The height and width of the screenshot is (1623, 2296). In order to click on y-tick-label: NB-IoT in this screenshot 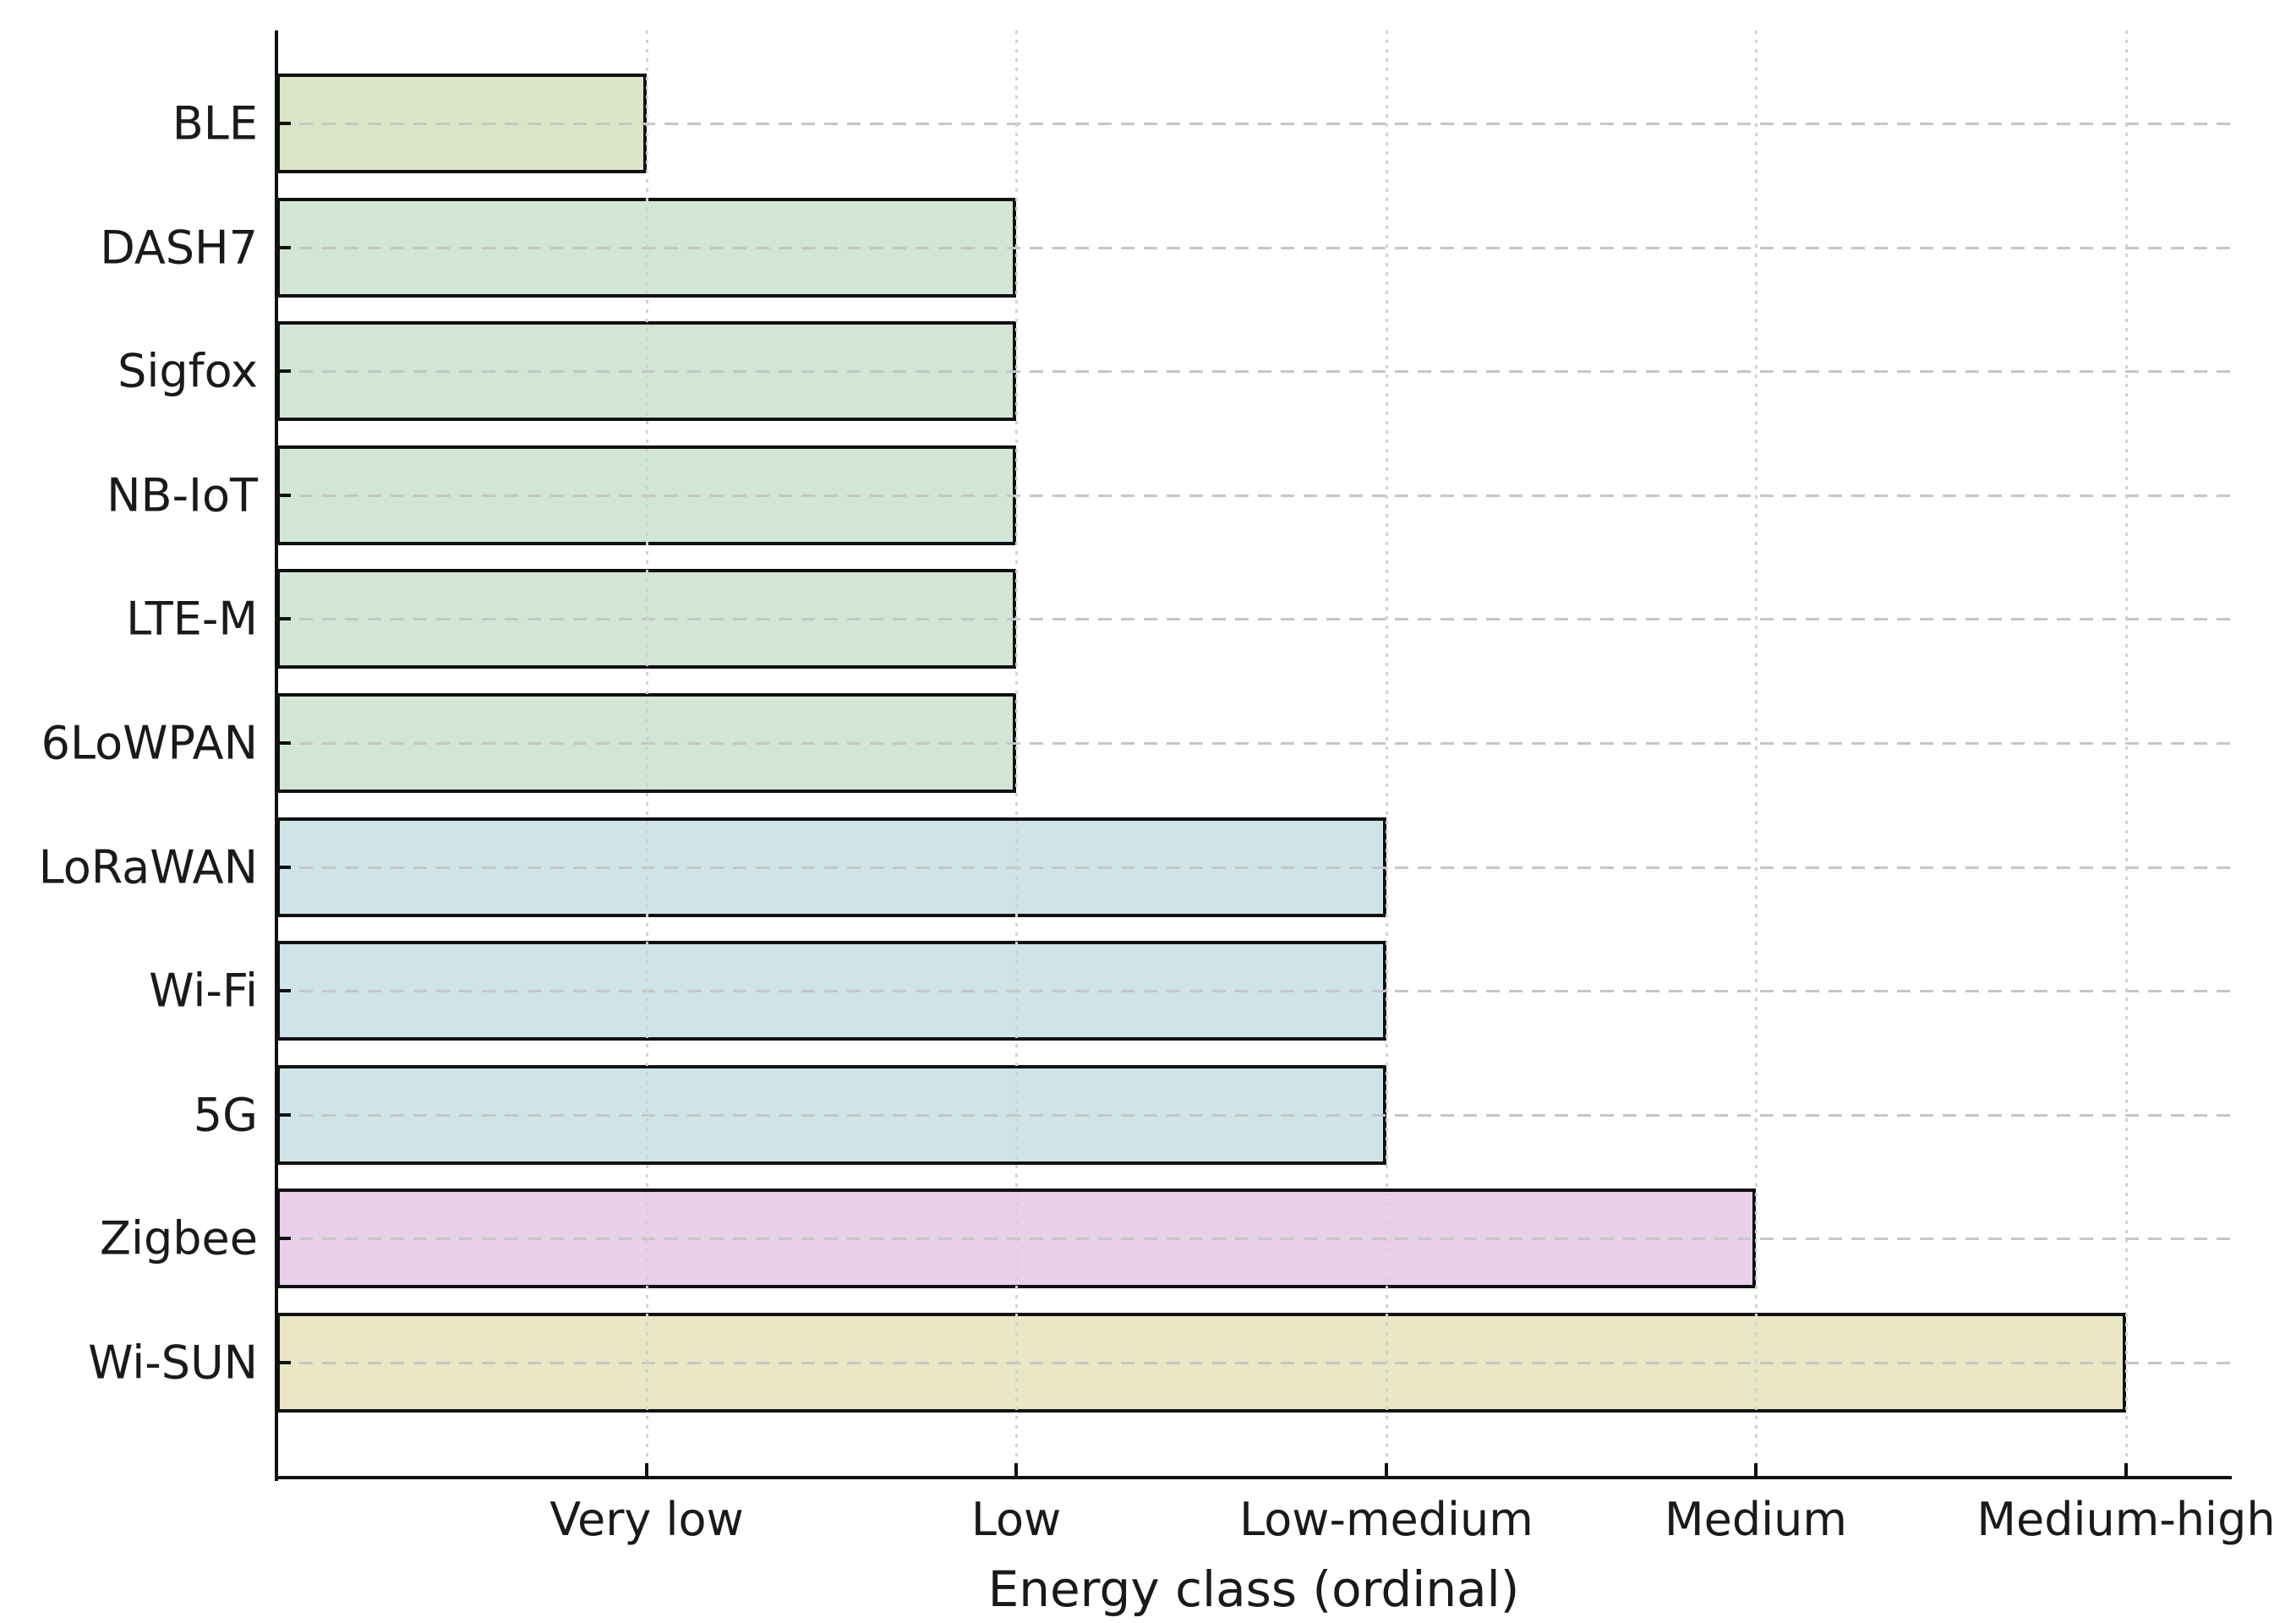, I will do `click(182, 495)`.